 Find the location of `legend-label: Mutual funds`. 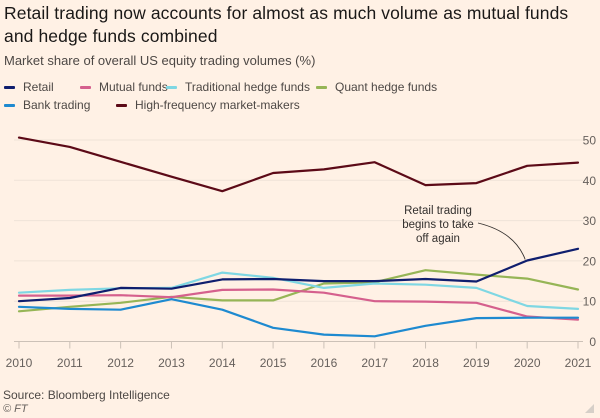

legend-label: Mutual funds is located at coordinates (133, 87).